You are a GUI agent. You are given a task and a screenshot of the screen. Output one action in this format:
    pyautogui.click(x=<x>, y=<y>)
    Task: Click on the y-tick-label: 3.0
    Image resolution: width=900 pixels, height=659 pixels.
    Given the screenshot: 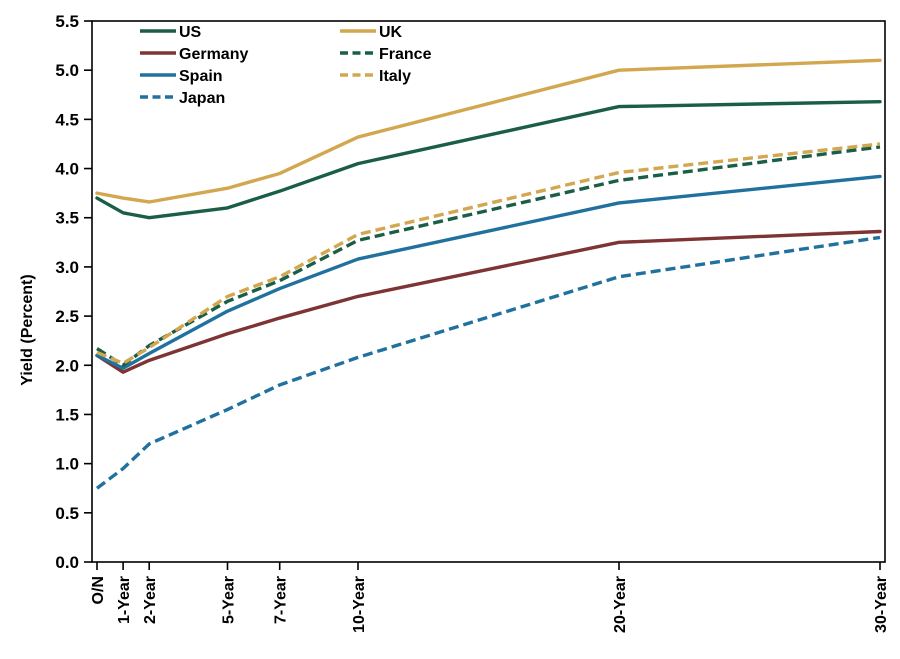 What is the action you would take?
    pyautogui.click(x=67, y=267)
    